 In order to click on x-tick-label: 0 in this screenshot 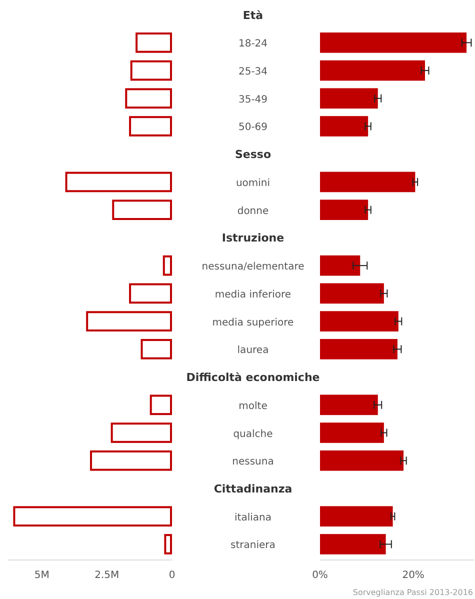, I will do `click(172, 575)`.